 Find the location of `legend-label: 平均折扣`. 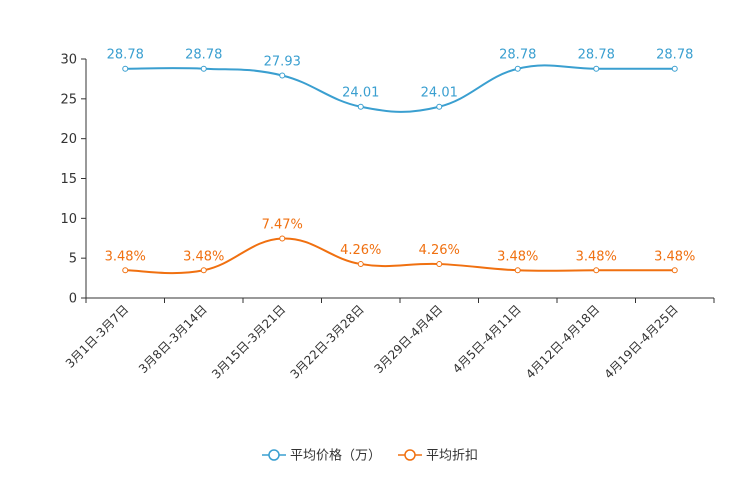

legend-label: 平均折扣 is located at coordinates (452, 456).